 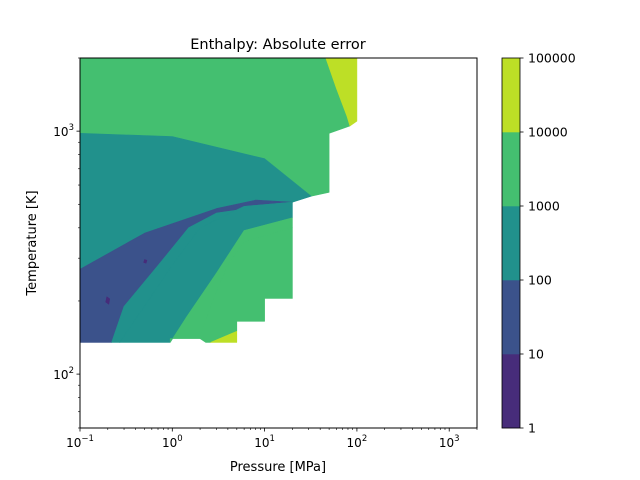 I want to click on y-tick-label-0: 10², so click(x=63, y=374).